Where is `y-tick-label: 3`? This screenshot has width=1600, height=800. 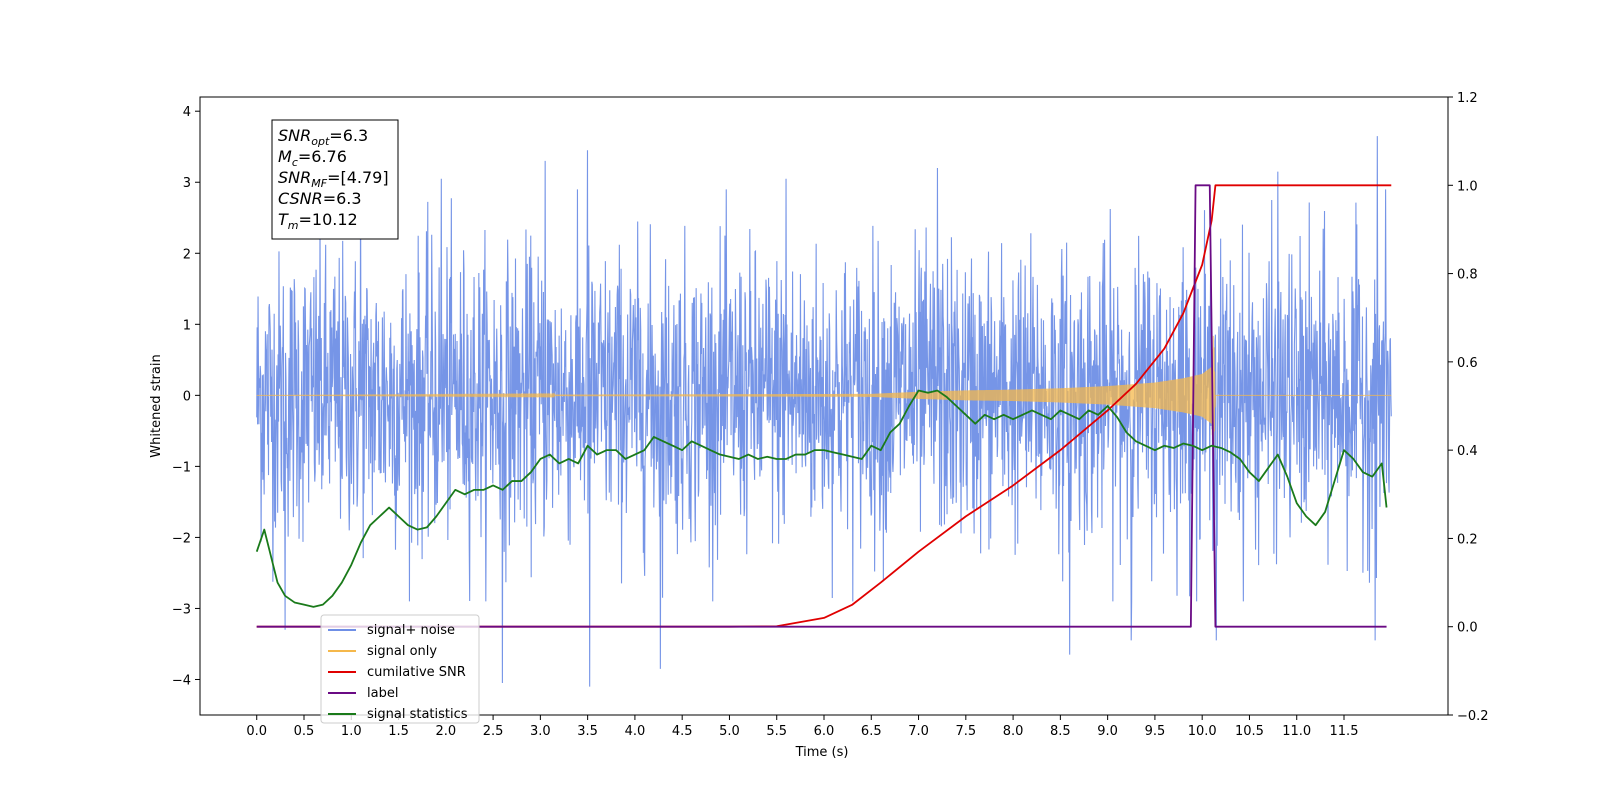 y-tick-label: 3 is located at coordinates (187, 183).